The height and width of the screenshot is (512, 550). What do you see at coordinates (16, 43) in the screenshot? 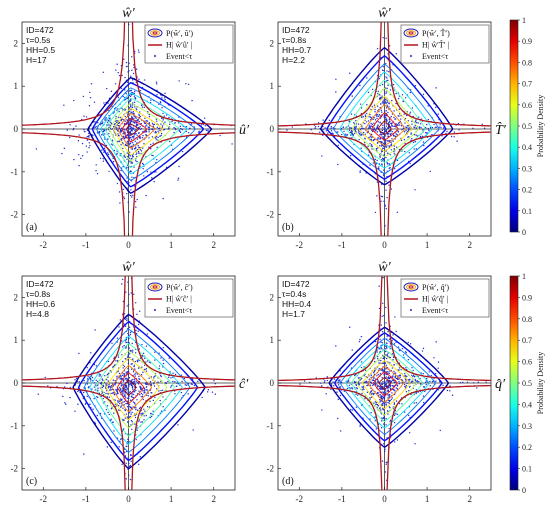
I see `y-tick-label: 2` at bounding box center [16, 43].